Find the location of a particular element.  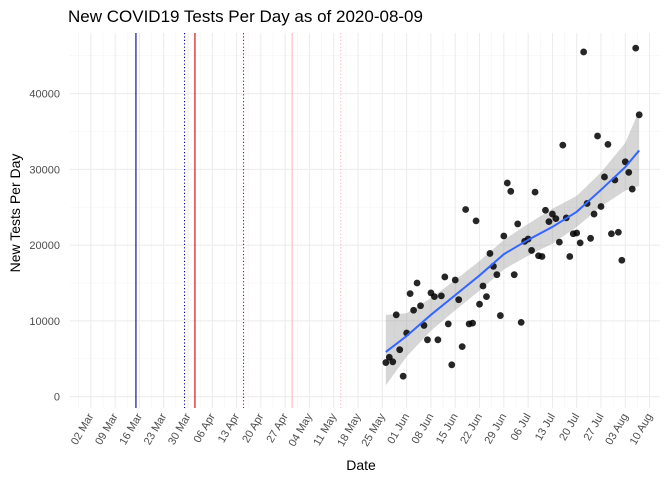

x-axis-title: Date is located at coordinates (361, 465).